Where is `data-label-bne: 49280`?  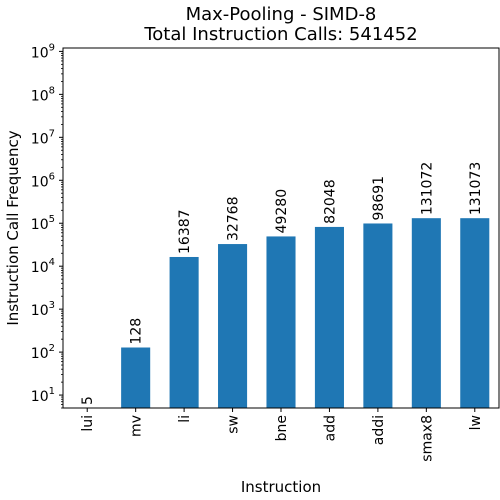
data-label-bne: 49280 is located at coordinates (282, 211).